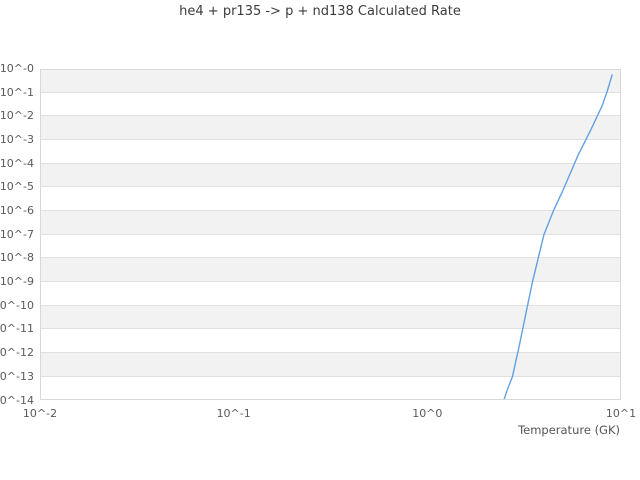  Describe the element at coordinates (40, 413) in the screenshot. I see `x-tick-label: 10^-2` at that location.